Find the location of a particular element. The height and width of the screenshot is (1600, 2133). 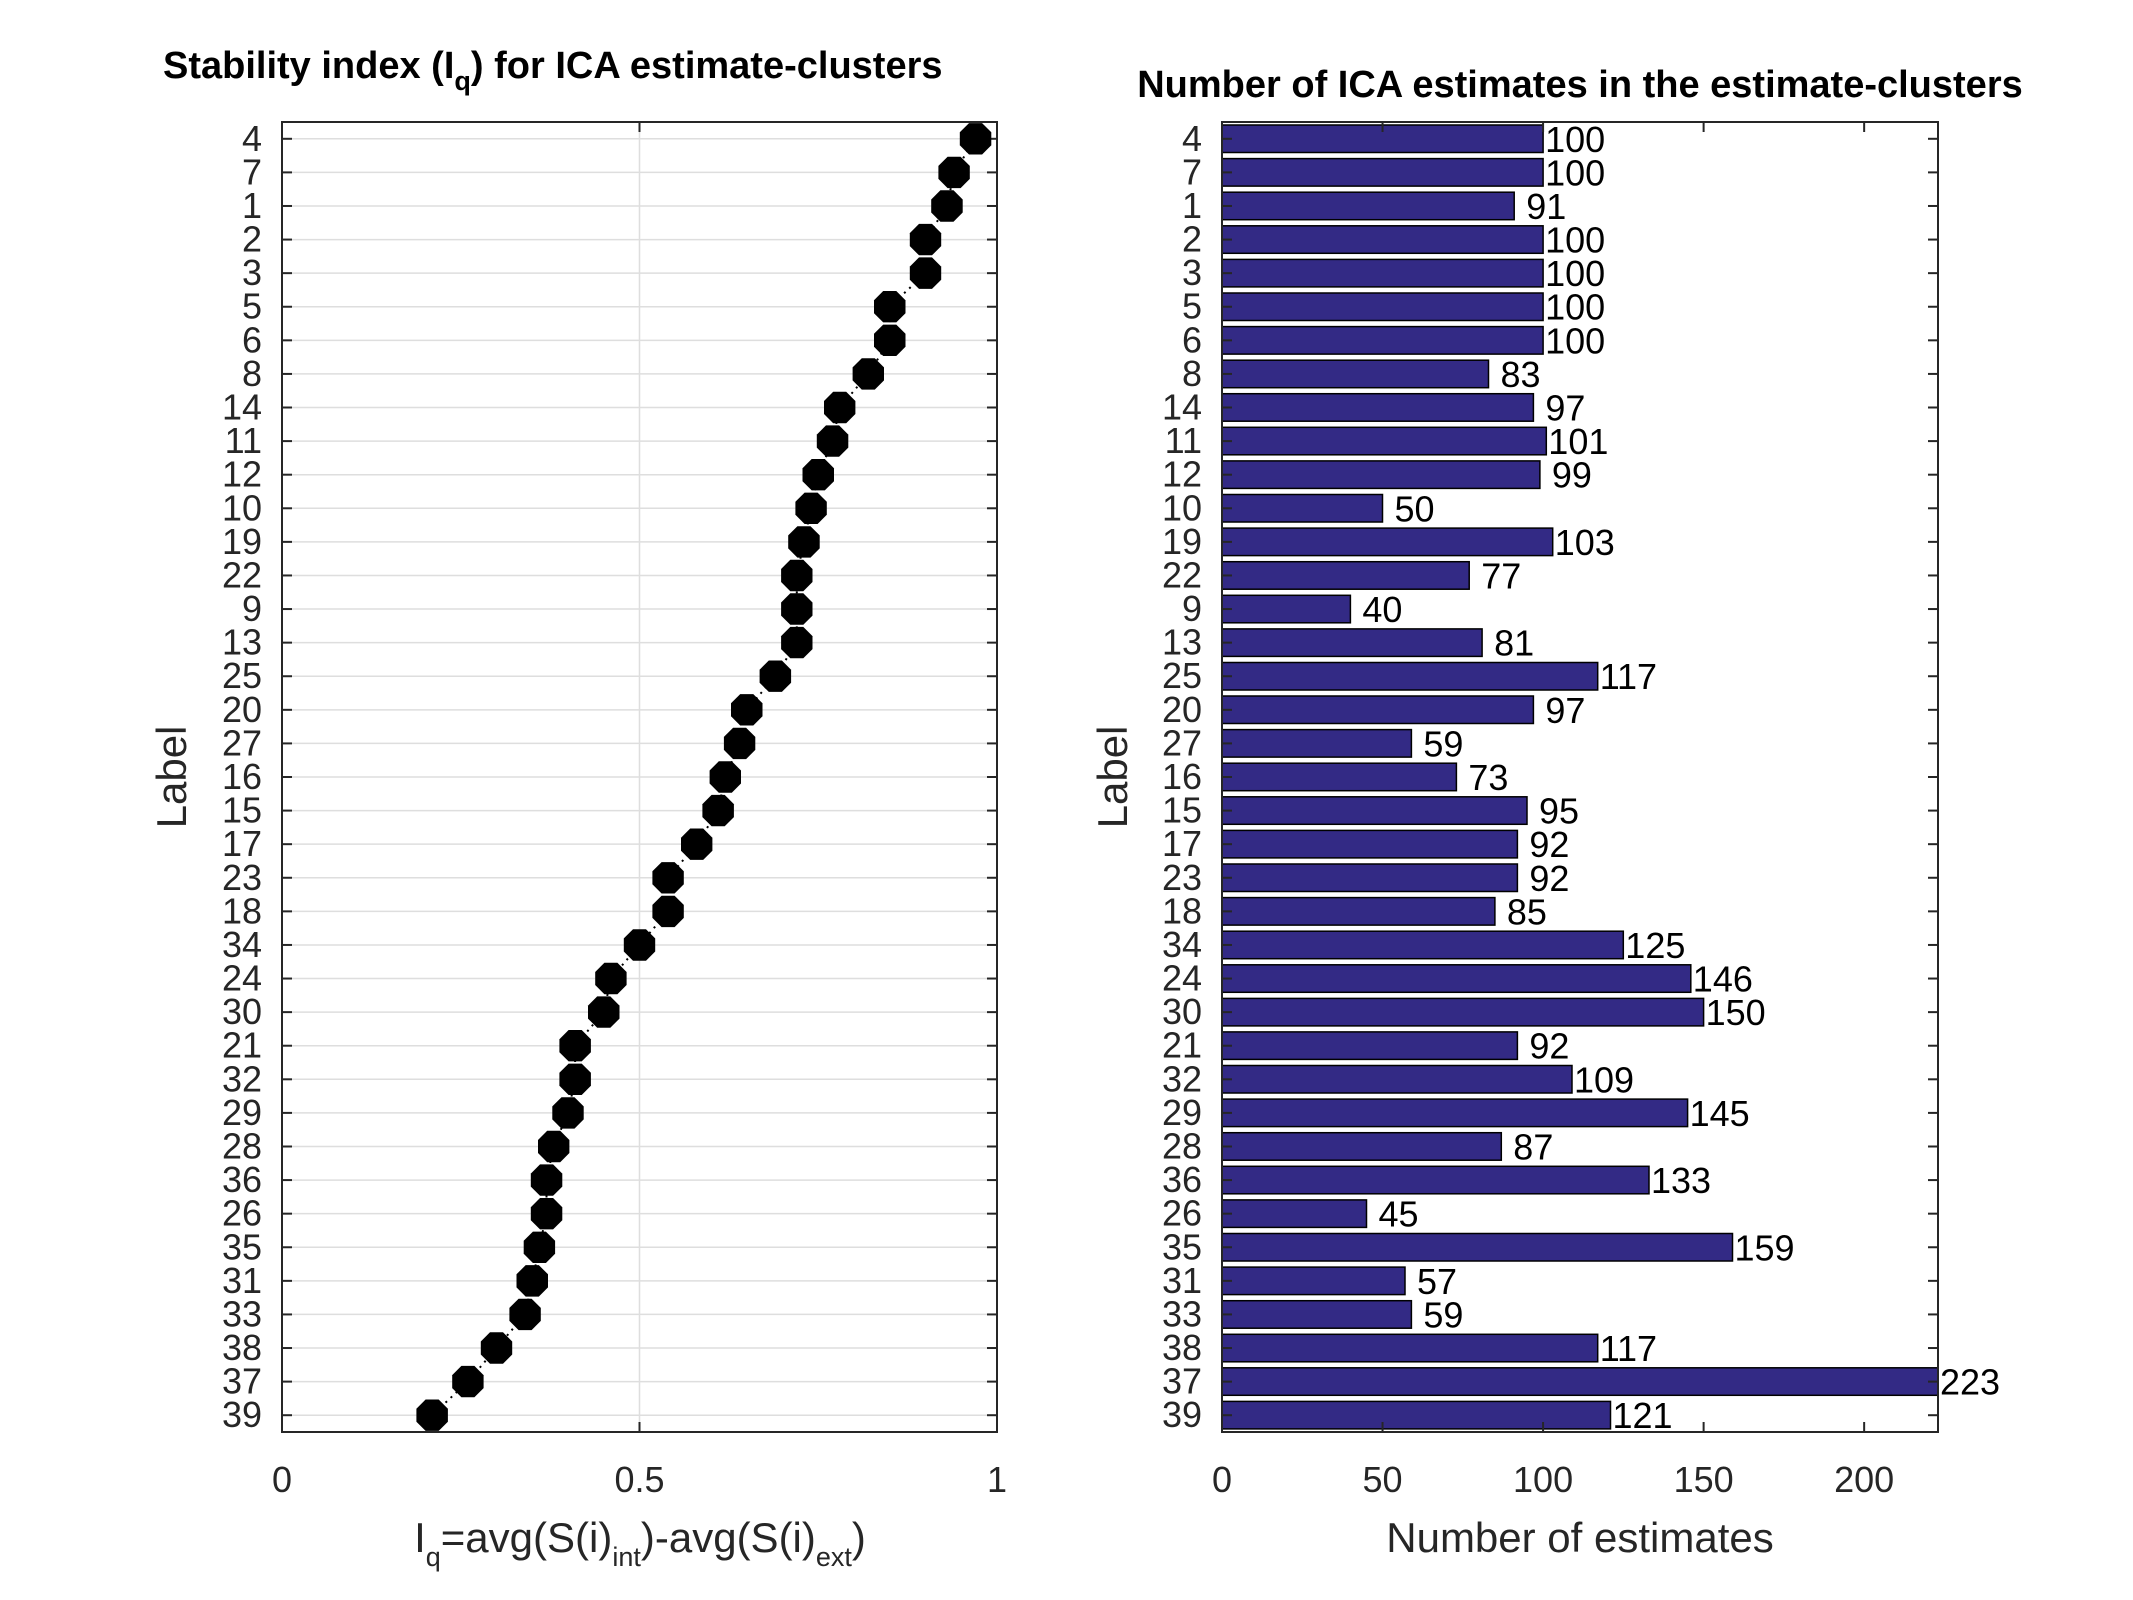

right-bar-value-label: 83 is located at coordinates (1521, 374).